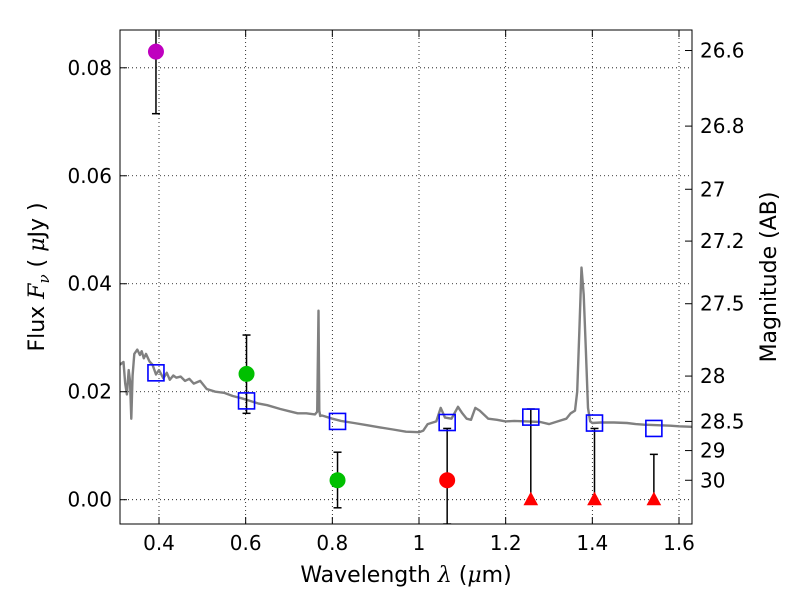 This screenshot has height=600, width=800. I want to click on x-tick-label: 0.6, so click(246, 543).